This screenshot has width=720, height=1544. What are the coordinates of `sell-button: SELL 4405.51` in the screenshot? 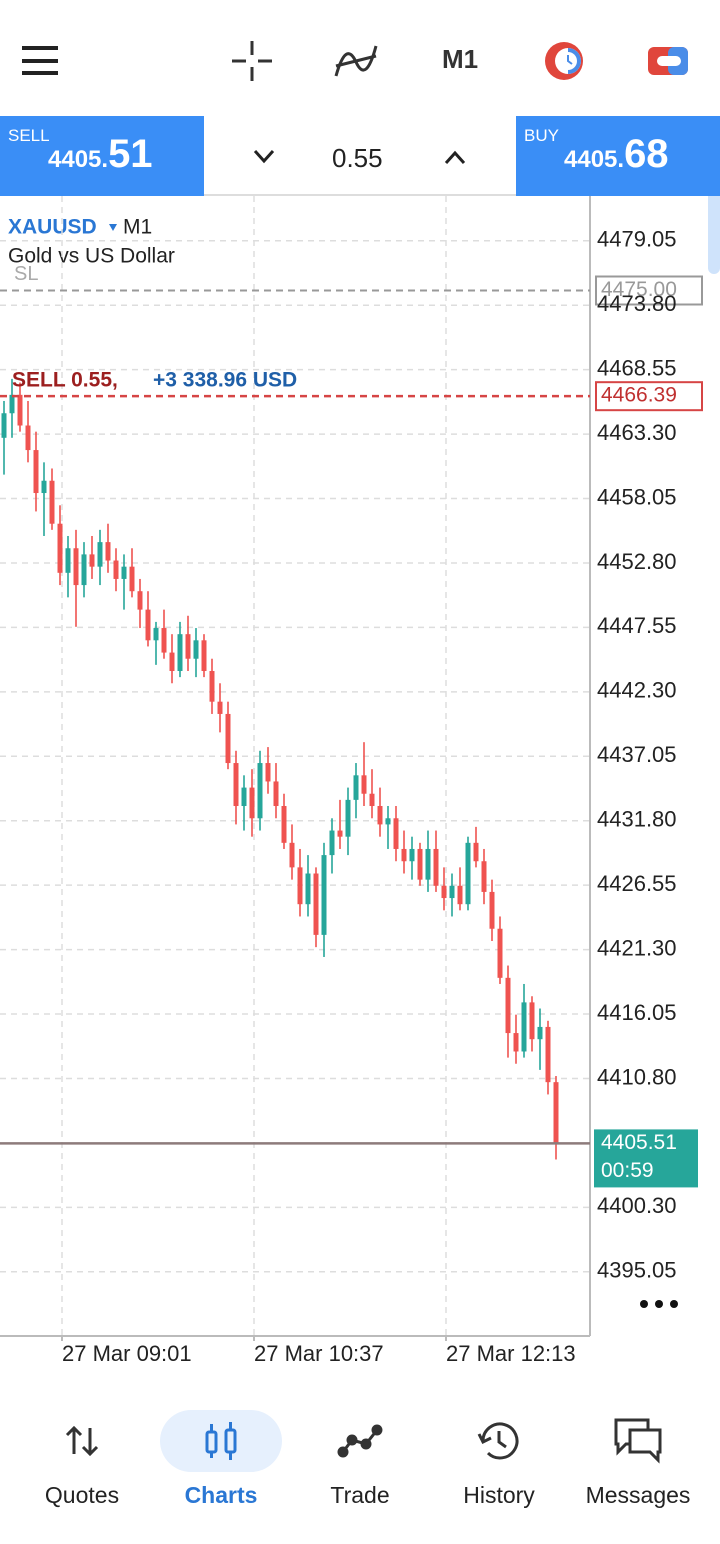 It's located at (102, 156).